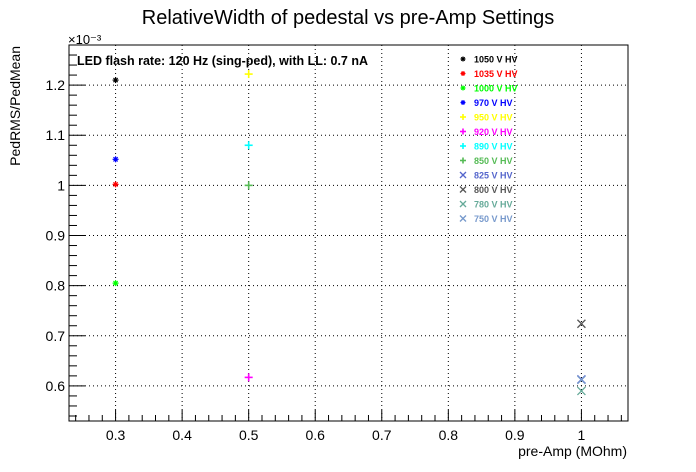 The height and width of the screenshot is (472, 696). Describe the element at coordinates (496, 74) in the screenshot. I see `legend-entry: 1035 V HV` at that location.